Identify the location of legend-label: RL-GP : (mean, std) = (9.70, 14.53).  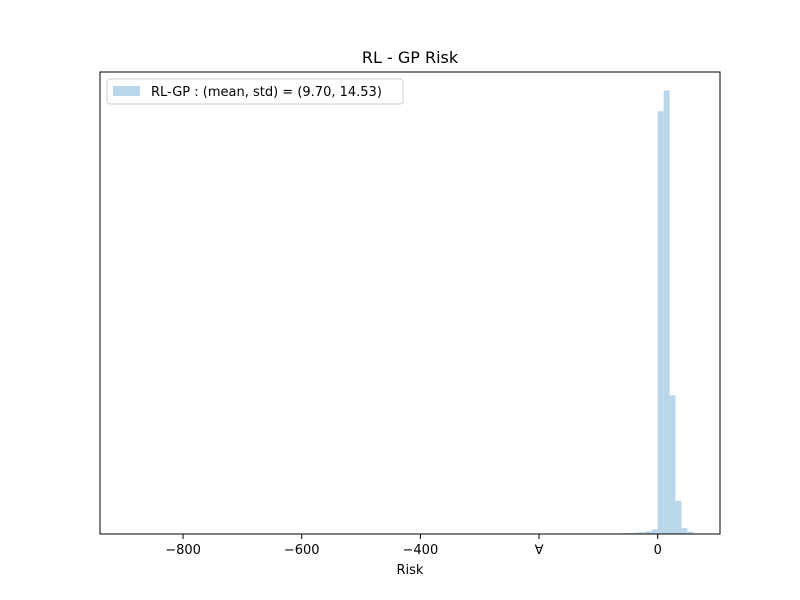
(266, 92).